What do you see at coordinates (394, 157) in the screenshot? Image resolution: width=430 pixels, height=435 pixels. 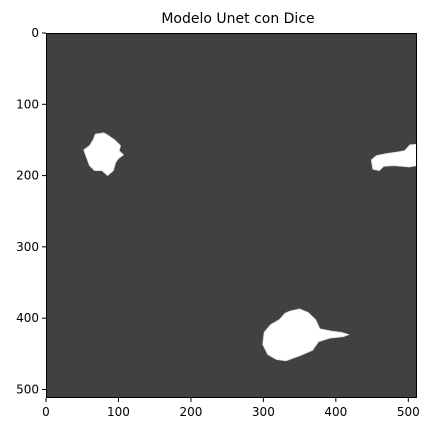 I see `mask-region-right` at bounding box center [394, 157].